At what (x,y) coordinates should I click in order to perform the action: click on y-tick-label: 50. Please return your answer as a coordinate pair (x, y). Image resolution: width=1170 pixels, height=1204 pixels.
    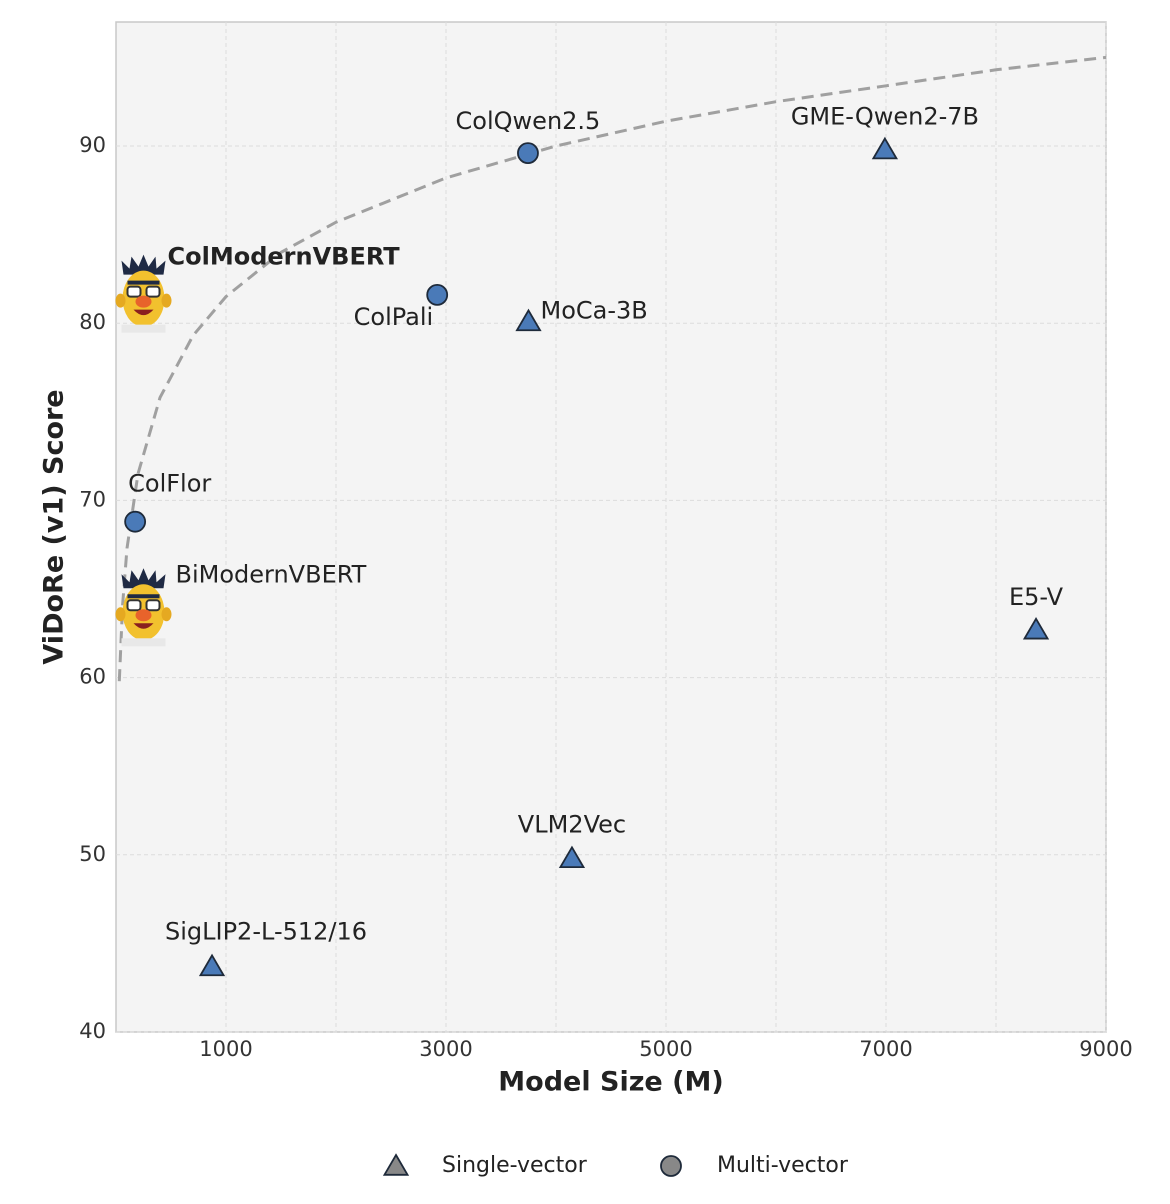
    Looking at the image, I should click on (92, 854).